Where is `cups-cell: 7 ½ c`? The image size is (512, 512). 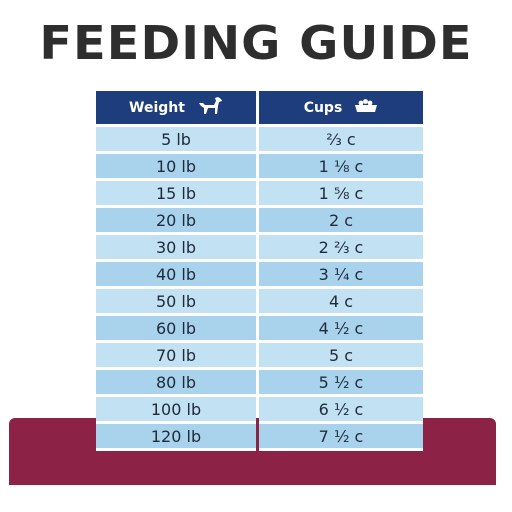
cups-cell: 7 ½ c is located at coordinates (341, 437).